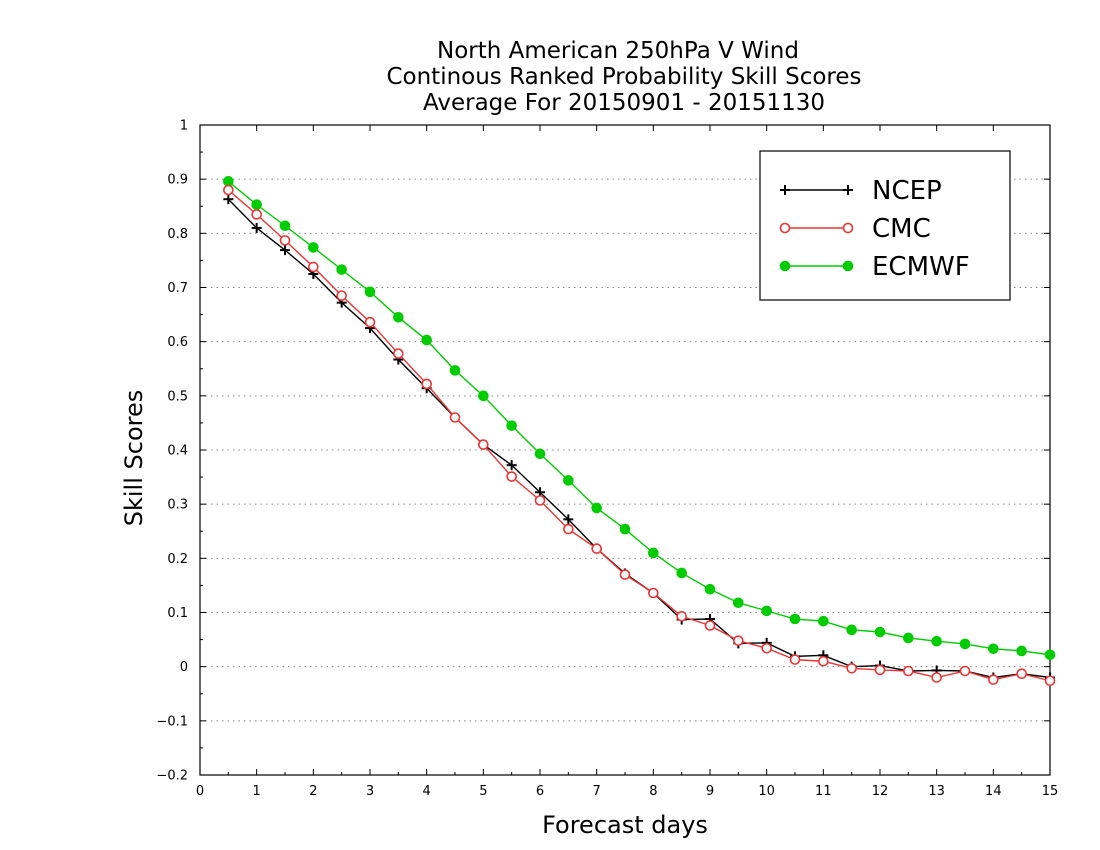 The height and width of the screenshot is (850, 1100). Describe the element at coordinates (653, 791) in the screenshot. I see `x-tick-label: 8` at that location.